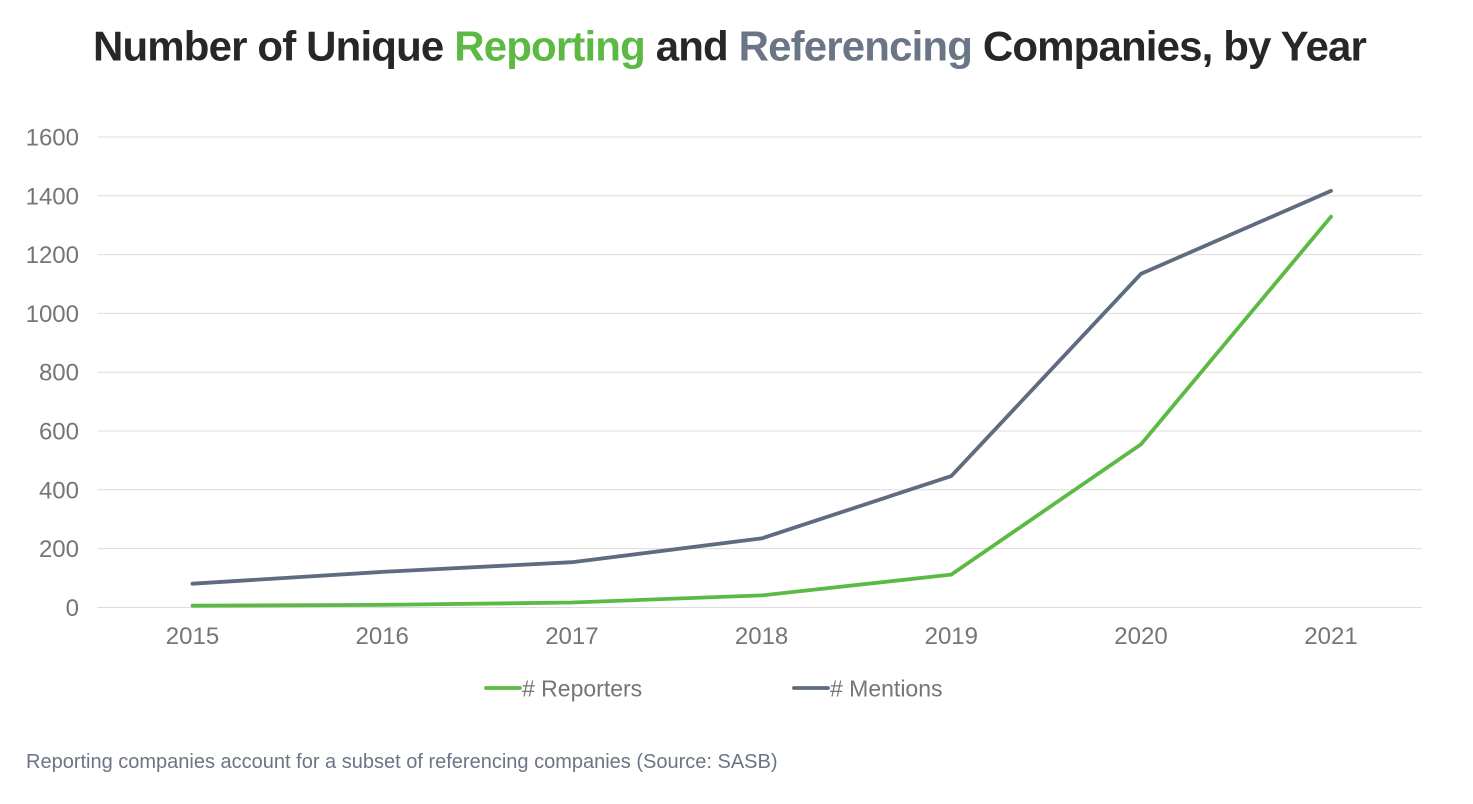  What do you see at coordinates (59, 549) in the screenshot?
I see `svg-text: 200` at bounding box center [59, 549].